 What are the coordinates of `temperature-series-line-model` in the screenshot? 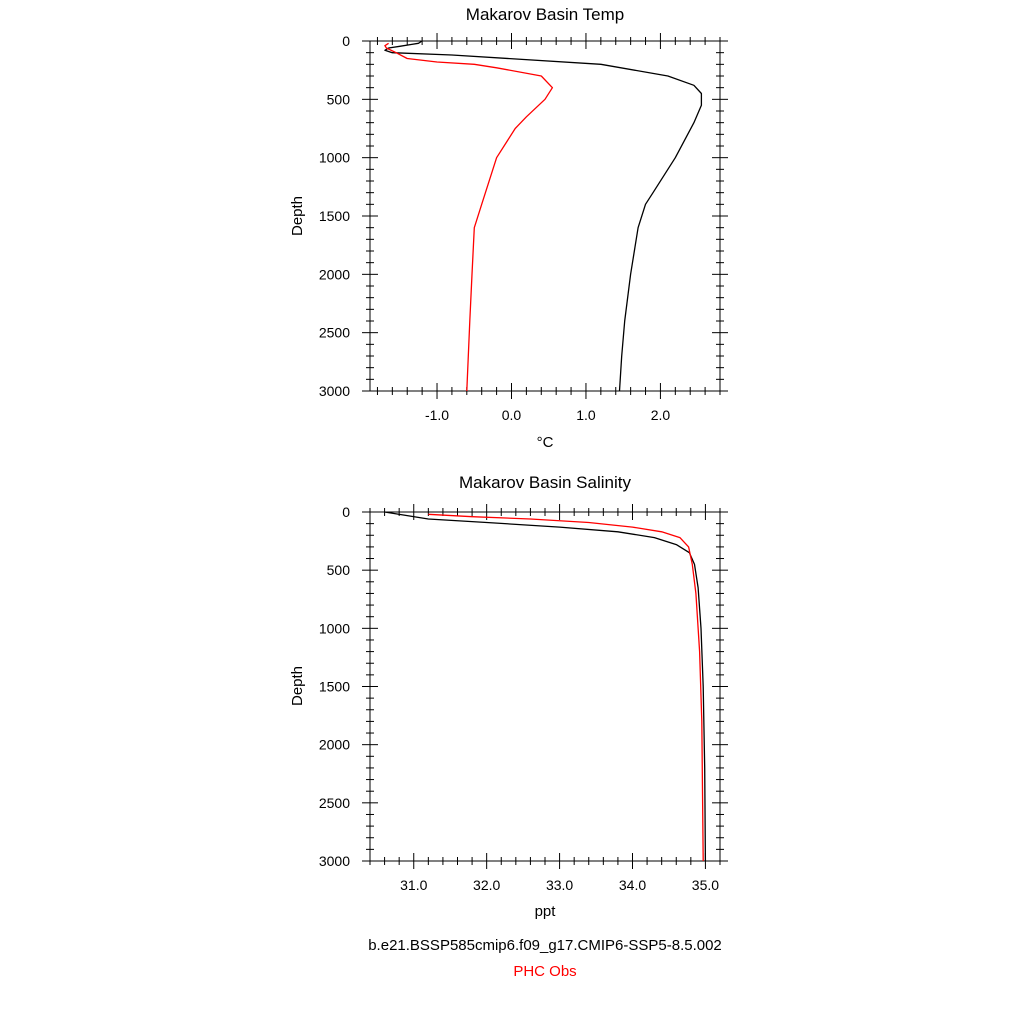 It's located at (543, 216).